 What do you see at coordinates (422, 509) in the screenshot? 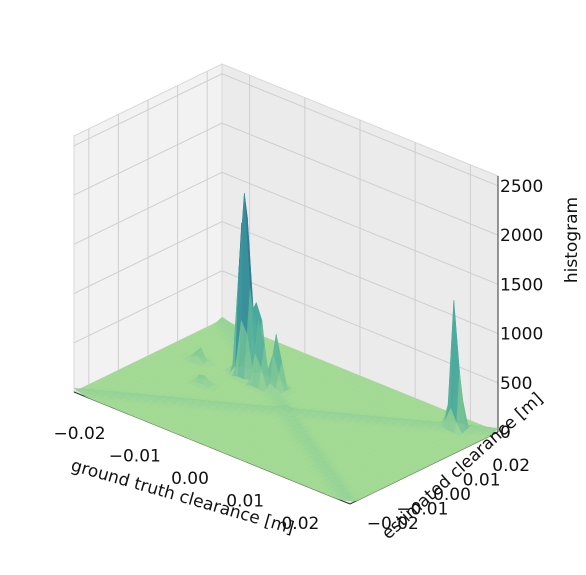
I see `y-tick-label: −0.01` at bounding box center [422, 509].